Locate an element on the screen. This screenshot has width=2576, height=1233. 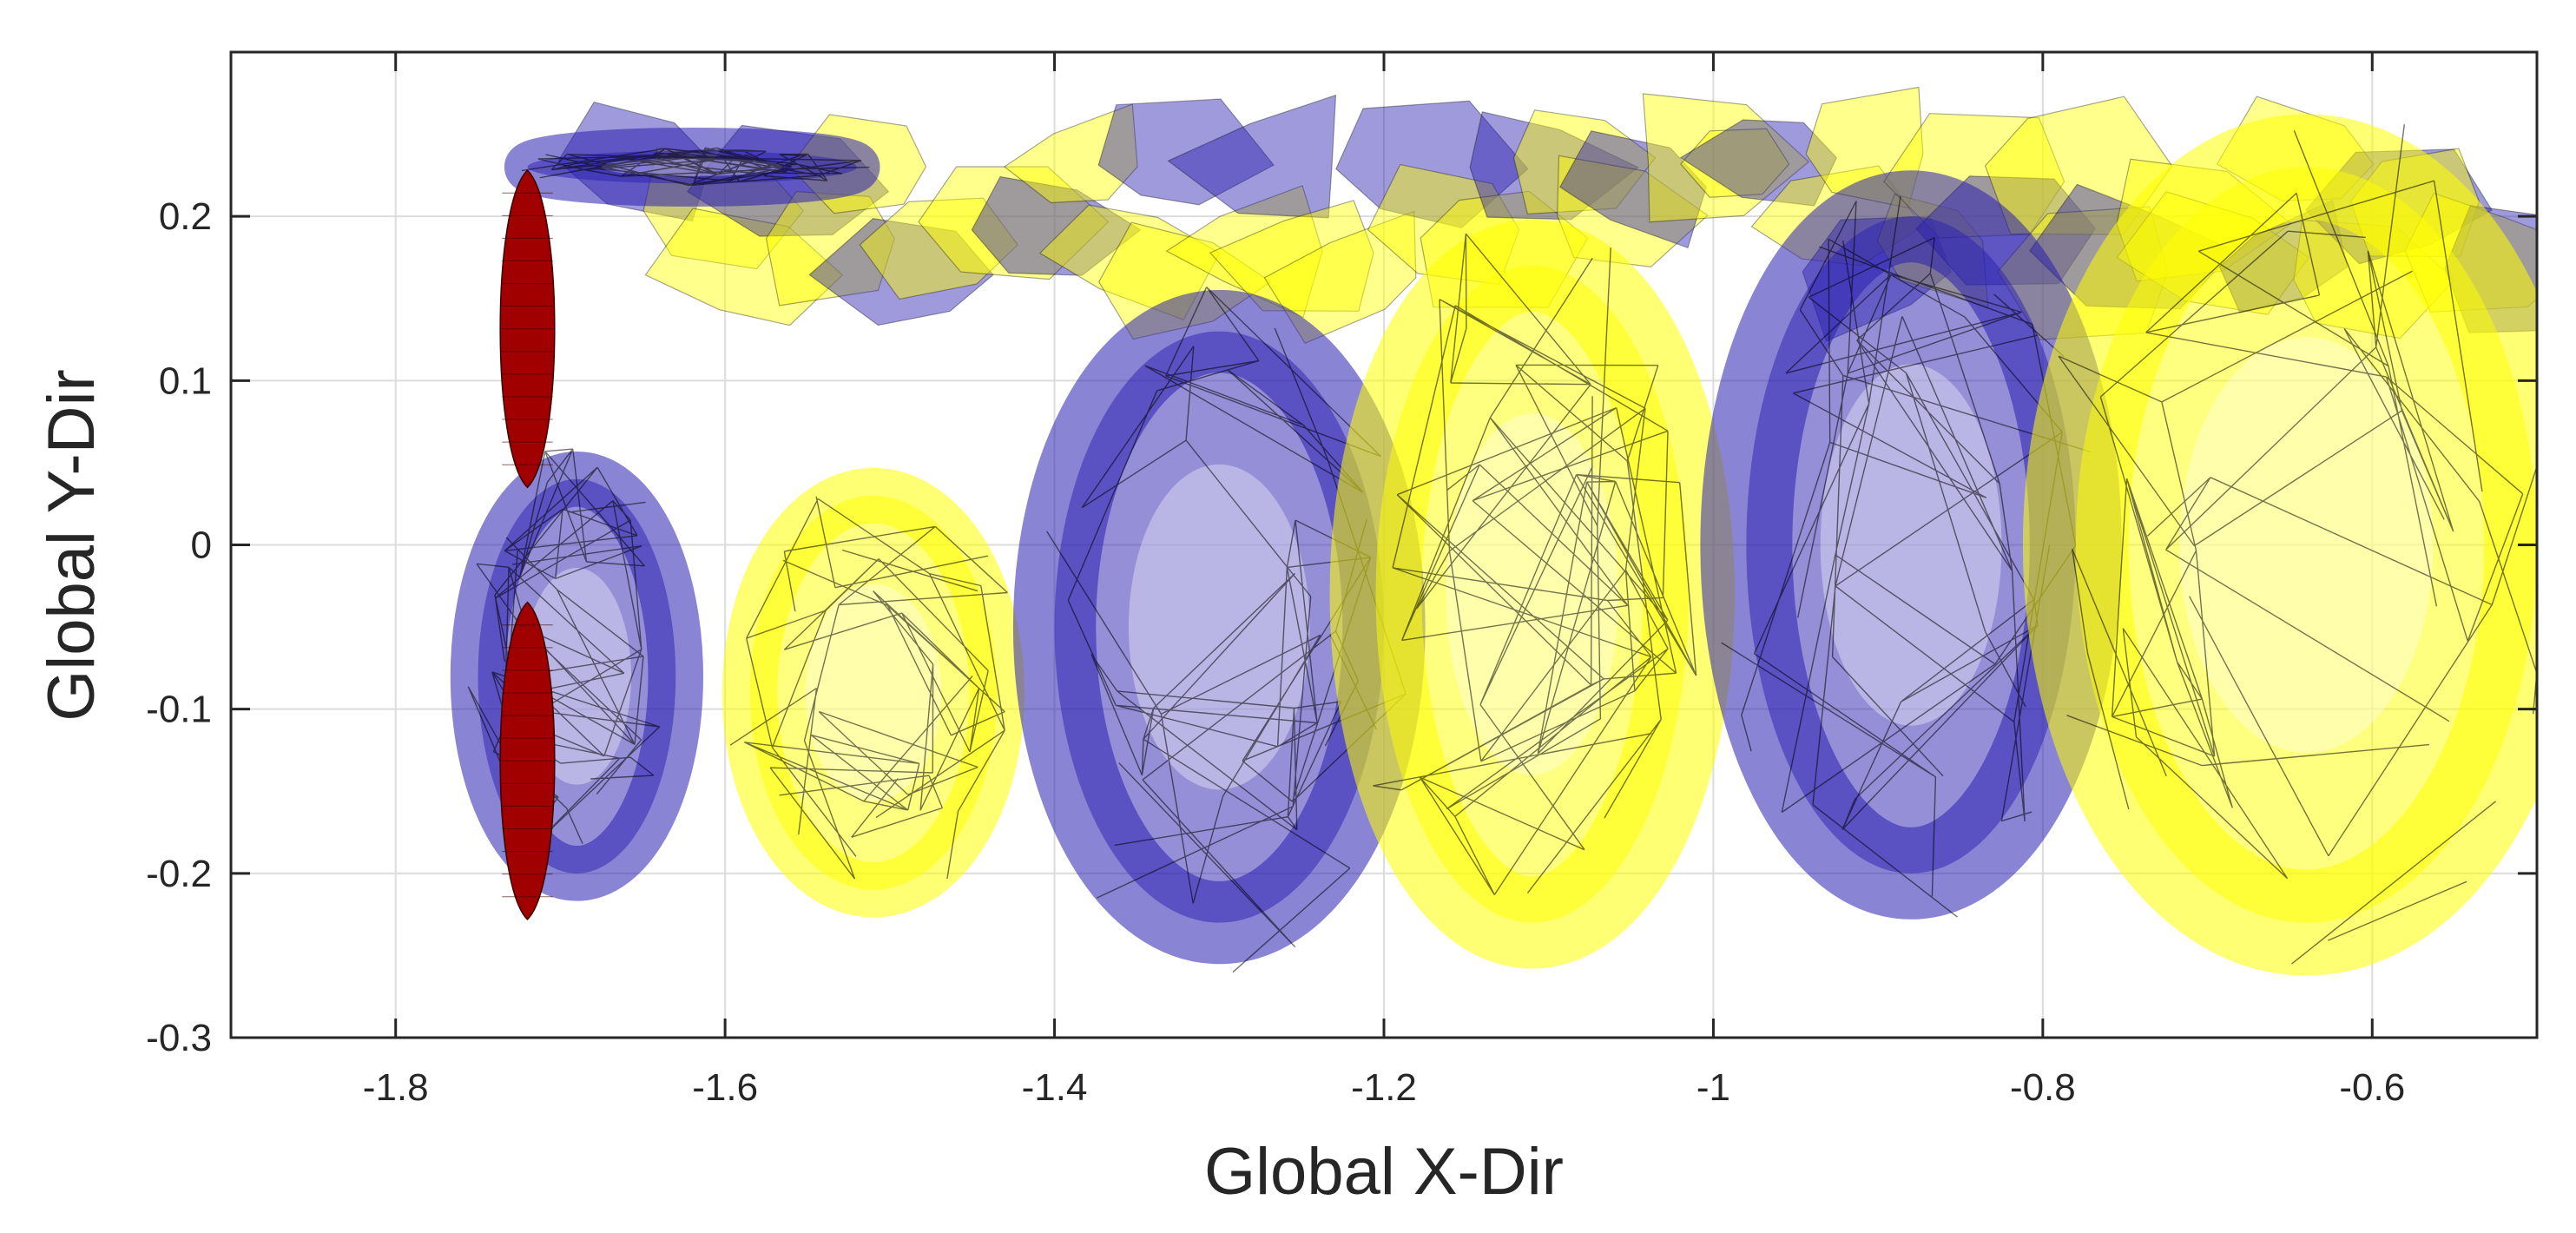
x-tick-label: -1 is located at coordinates (1713, 1087).